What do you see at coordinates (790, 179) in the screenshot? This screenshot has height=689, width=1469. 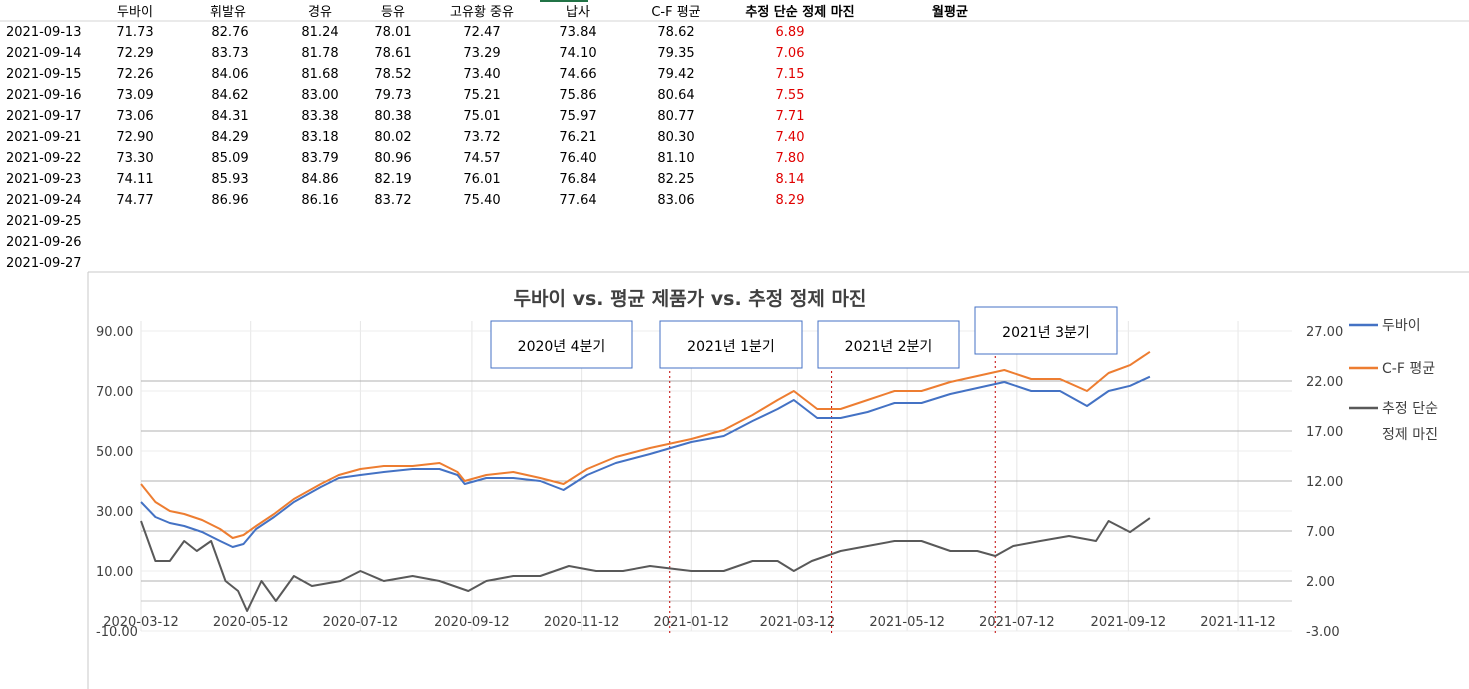 I see `margin-value-cell: 8.14` at bounding box center [790, 179].